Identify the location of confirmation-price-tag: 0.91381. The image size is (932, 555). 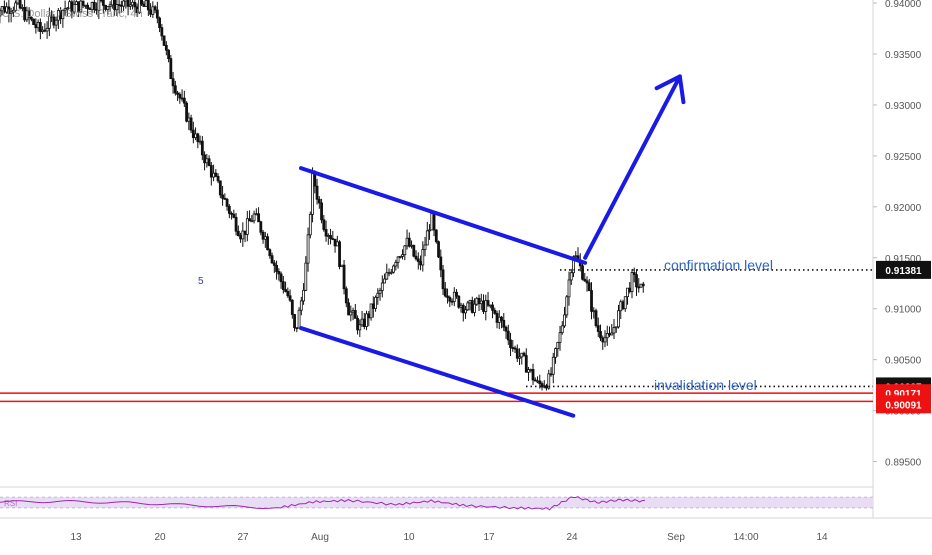
(903, 271).